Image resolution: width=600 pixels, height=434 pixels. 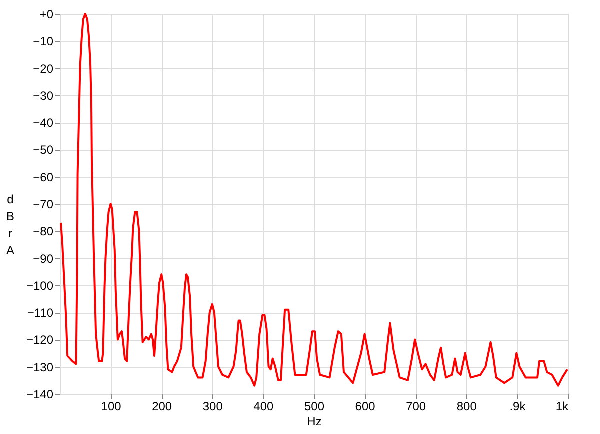 I want to click on y-tick-label: −70, so click(x=43, y=205).